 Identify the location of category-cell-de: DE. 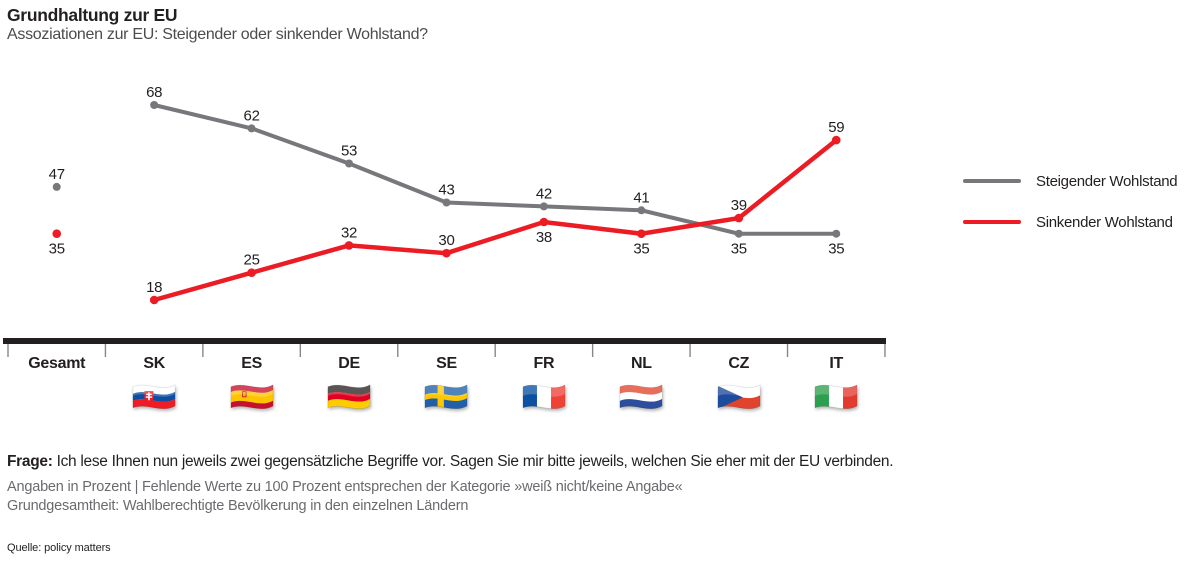
(348, 385).